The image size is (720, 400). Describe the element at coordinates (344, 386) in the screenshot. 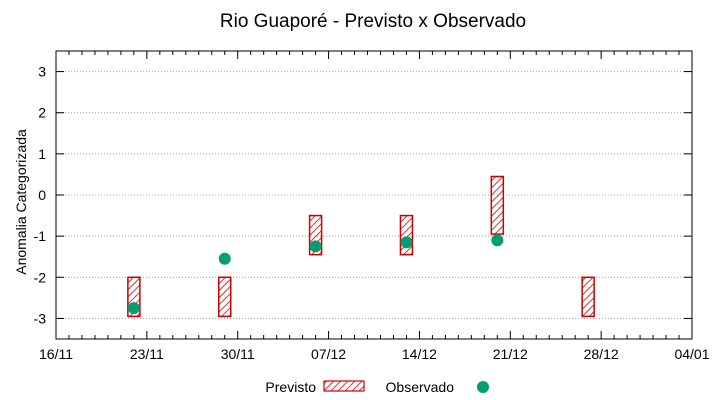

I see `legend-swatch-previsto` at that location.